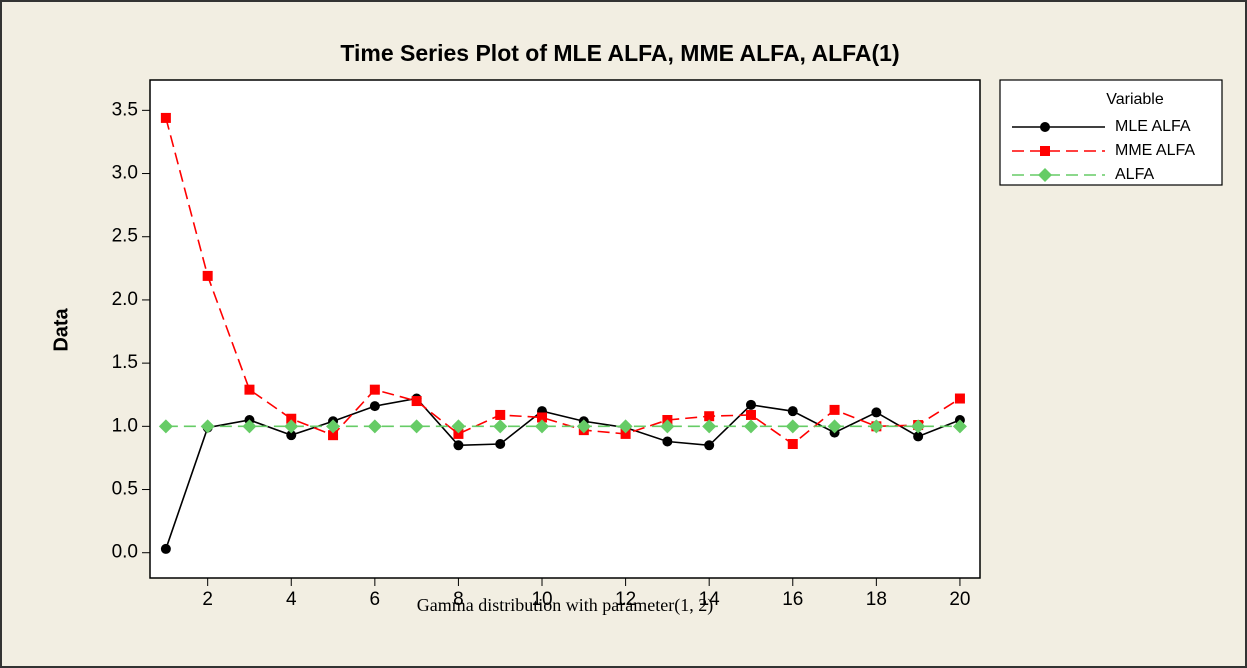 This screenshot has width=1247, height=668. Describe the element at coordinates (125, 236) in the screenshot. I see `y-tick-label: 2.5` at that location.